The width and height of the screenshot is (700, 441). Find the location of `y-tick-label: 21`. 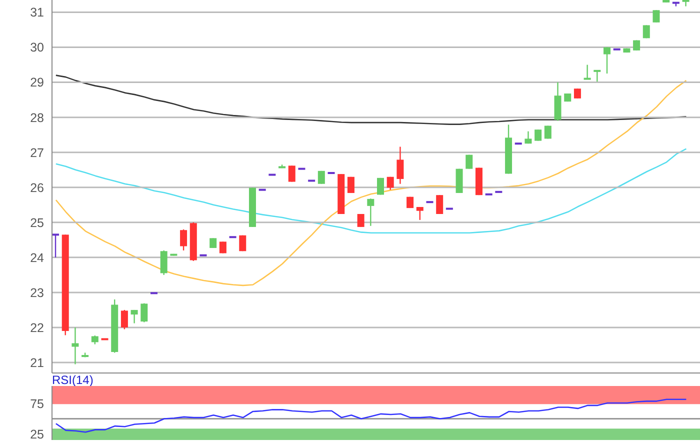

y-tick-label: 21 is located at coordinates (37, 363).